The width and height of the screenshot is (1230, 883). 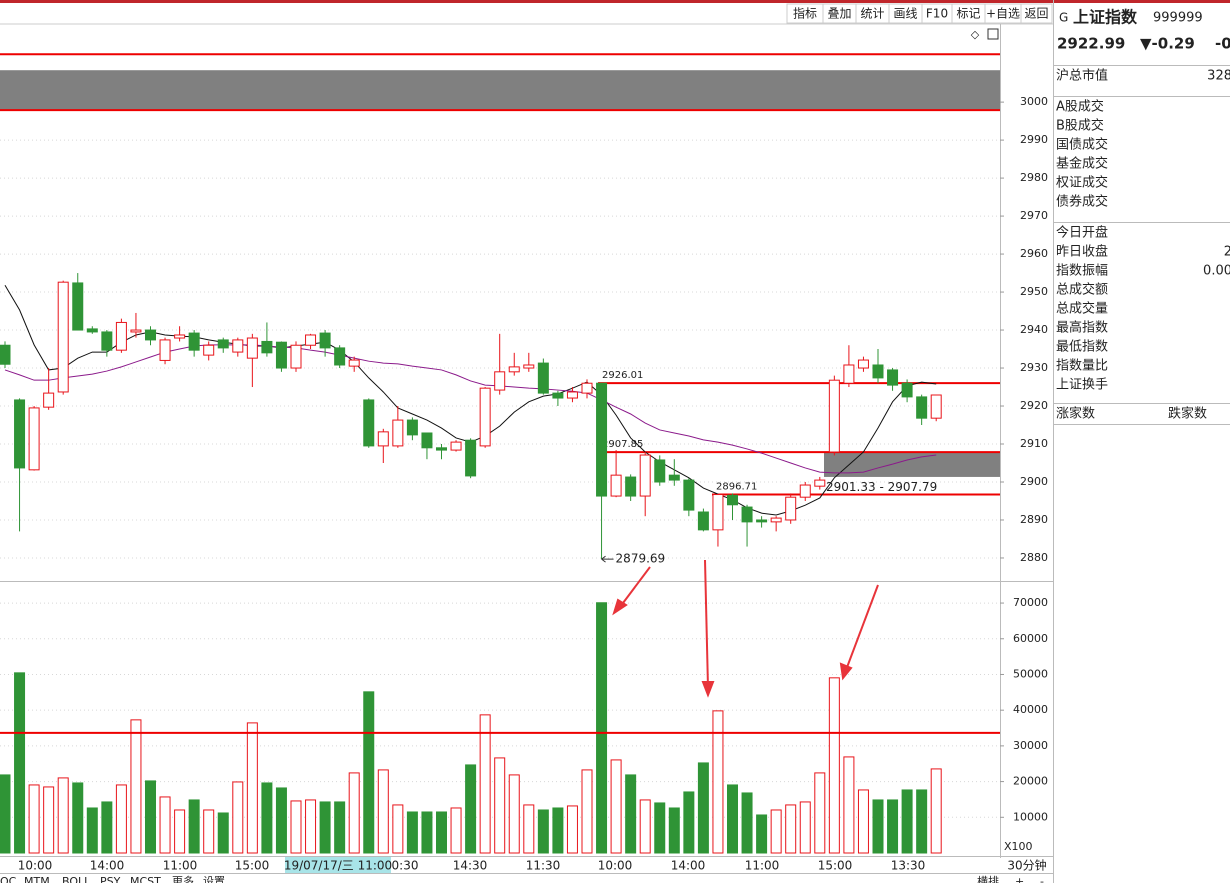 What do you see at coordinates (543, 866) in the screenshot?
I see `x-tick-label: 11:30` at bounding box center [543, 866].